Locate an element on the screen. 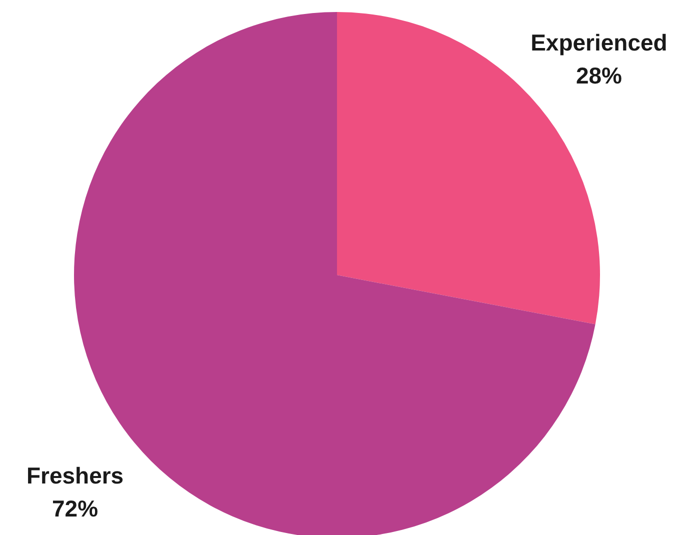 This screenshot has width=697, height=535. data-label: 72% is located at coordinates (75, 509).